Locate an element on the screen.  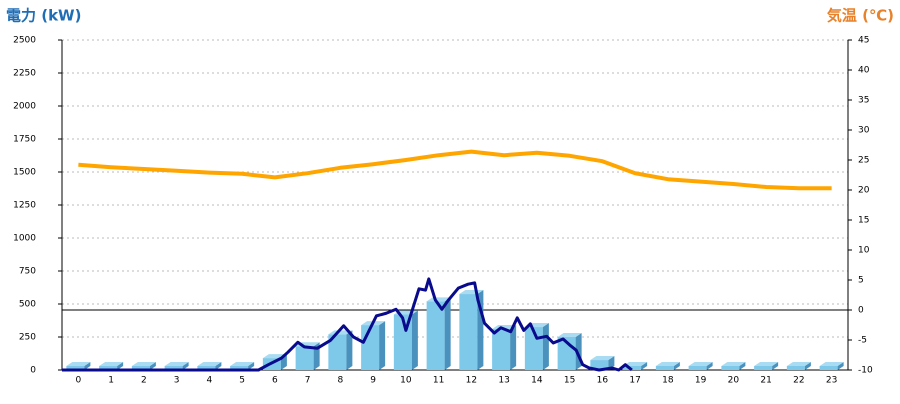
x-tick-label: 22 is located at coordinates (798, 381).